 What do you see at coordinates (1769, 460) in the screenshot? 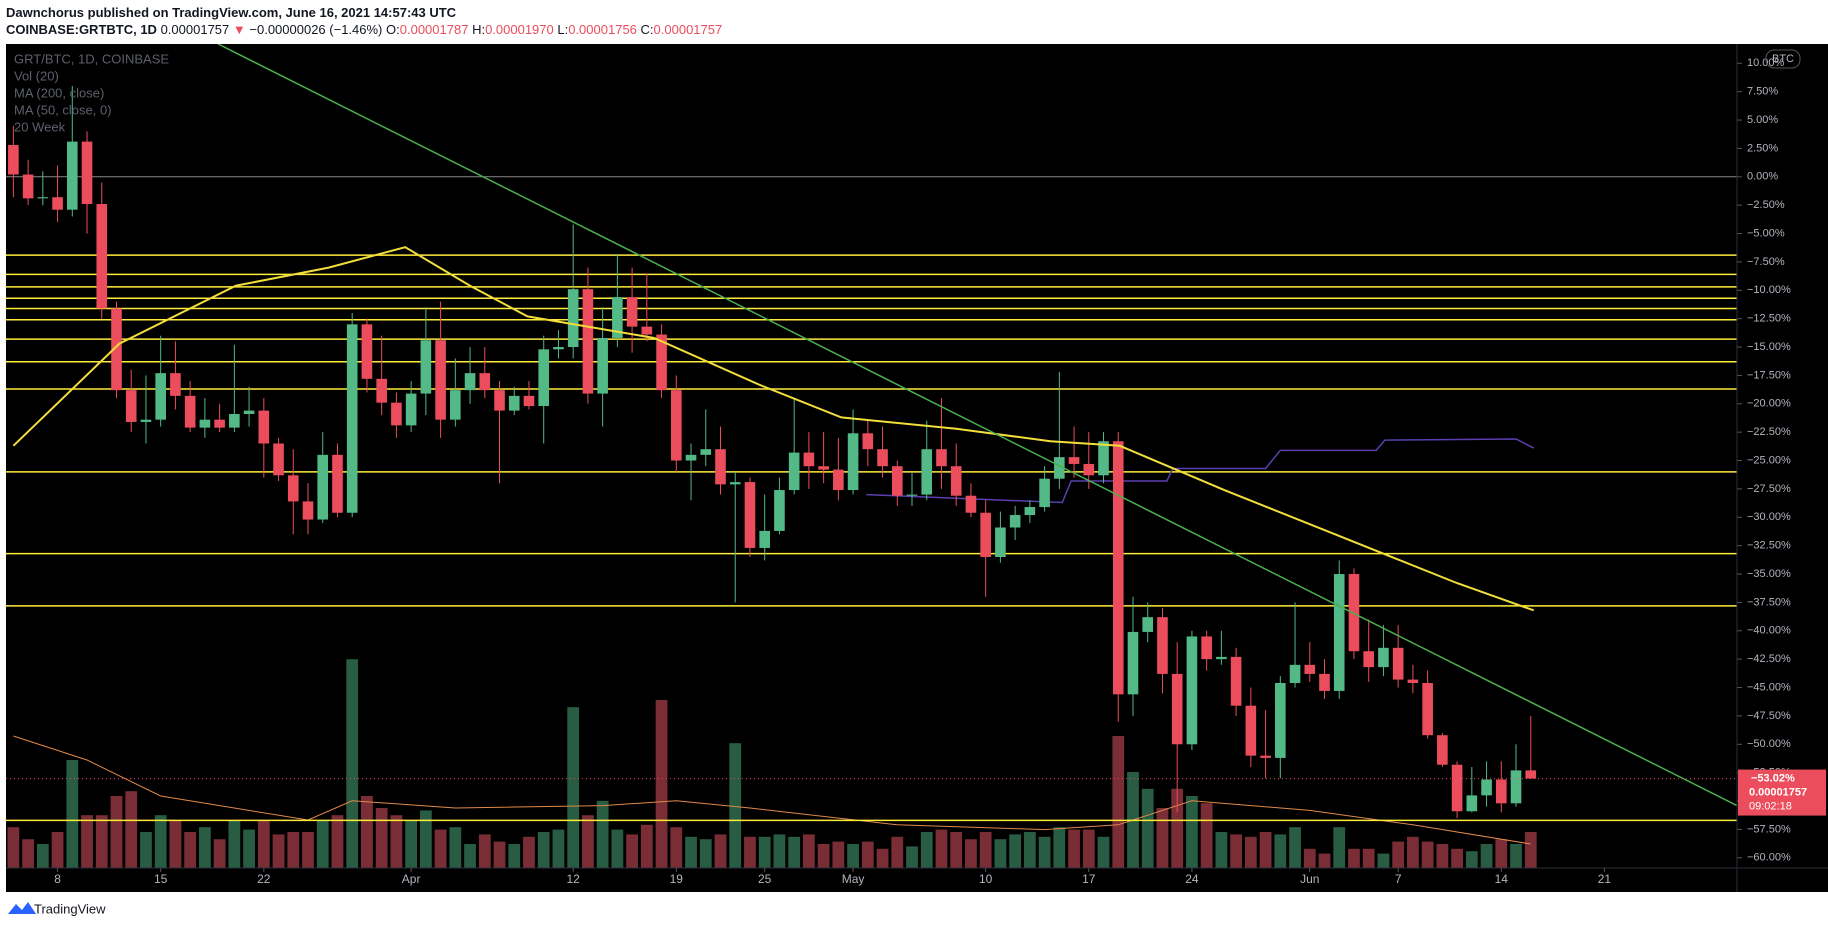
I see `y-tick-label: −25.00%` at bounding box center [1769, 460].